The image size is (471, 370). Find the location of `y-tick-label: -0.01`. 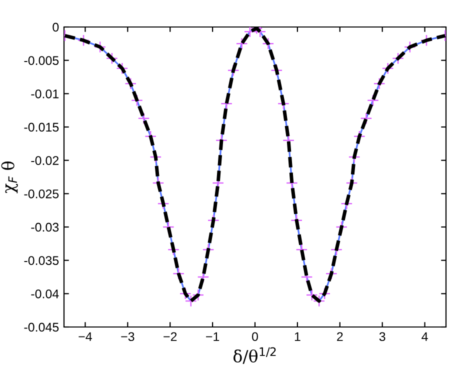

y-tick-label: -0.01 is located at coordinates (45, 93).